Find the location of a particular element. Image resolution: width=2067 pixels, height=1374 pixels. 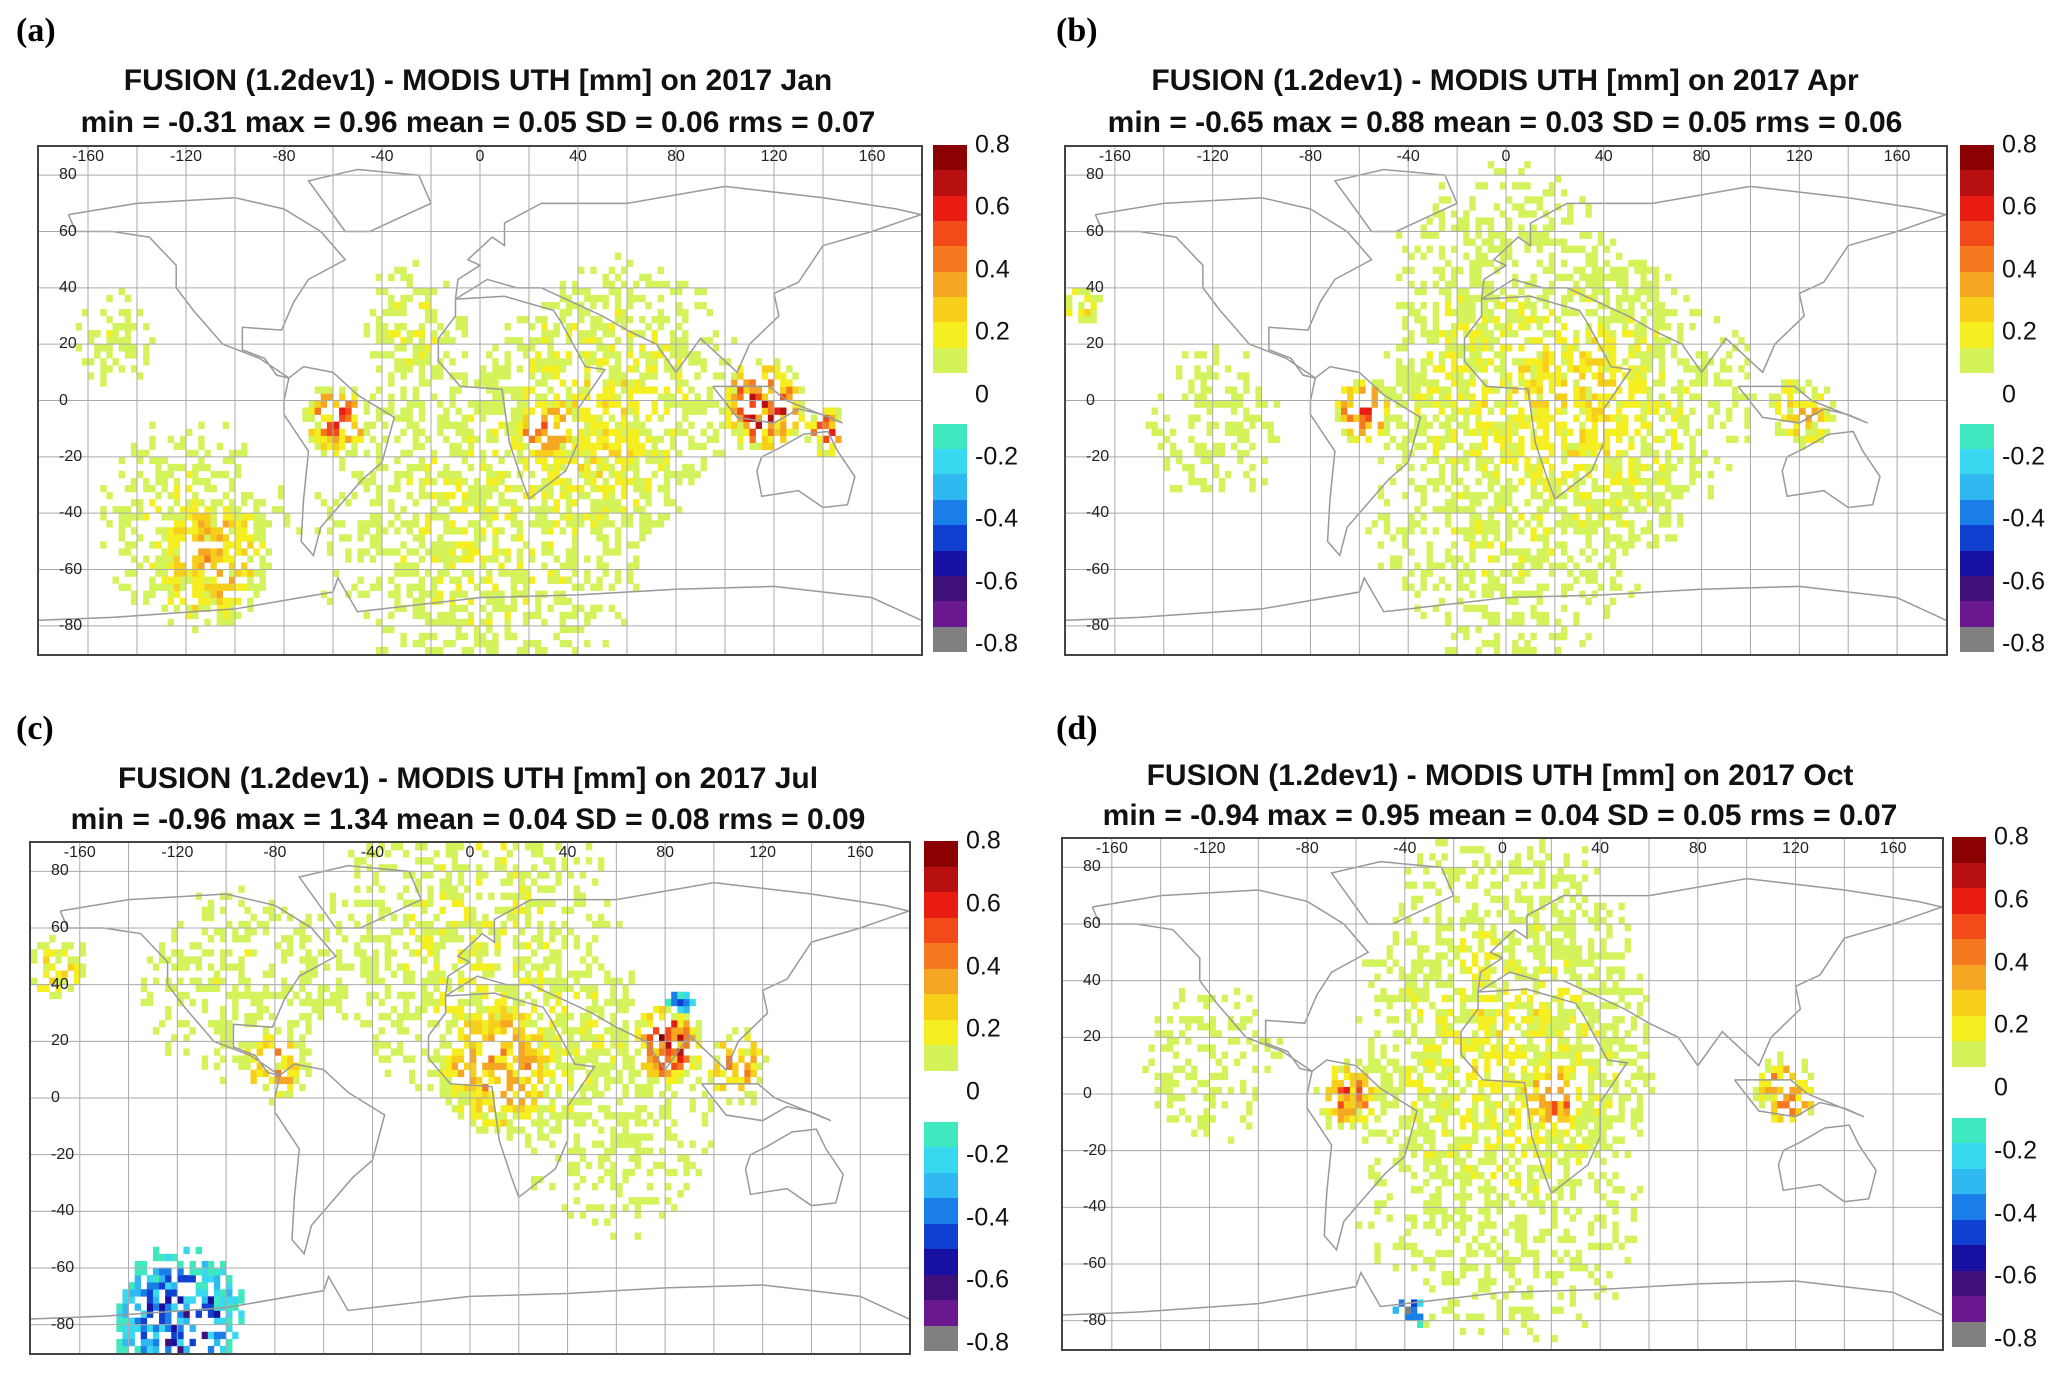

colorbar-bin is located at coordinates (1977, 436).